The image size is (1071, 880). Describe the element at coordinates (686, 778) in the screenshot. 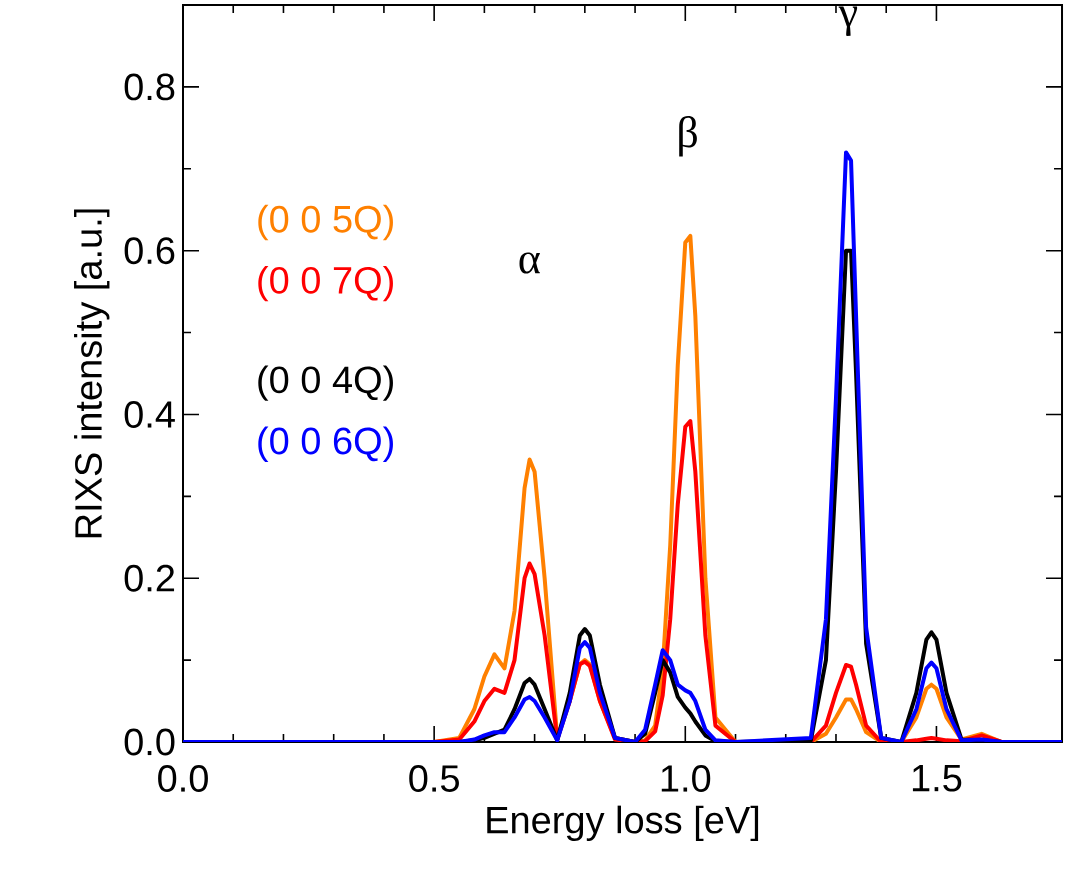

I see `x-tick-label: 1.0` at that location.